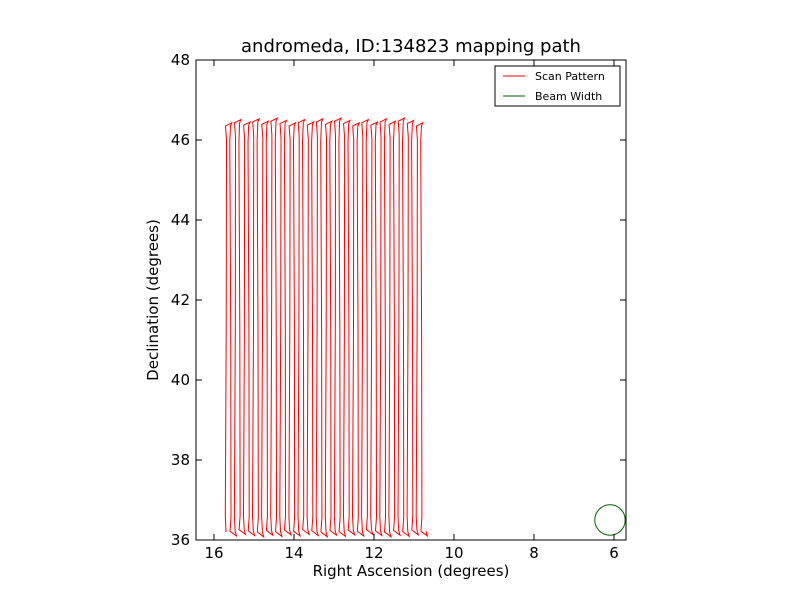 This screenshot has width=800, height=600. I want to click on legend-label-scan-pattern: Scan Pattern, so click(570, 76).